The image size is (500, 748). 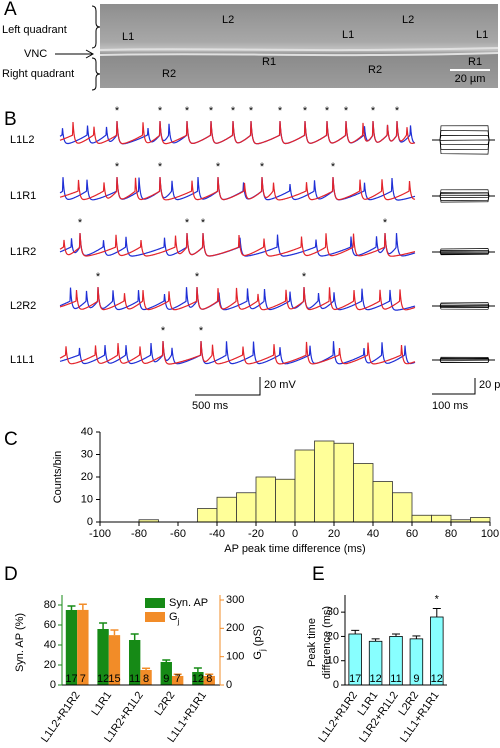 What do you see at coordinates (10, 119) in the screenshot?
I see `panel-label: B` at bounding box center [10, 119].